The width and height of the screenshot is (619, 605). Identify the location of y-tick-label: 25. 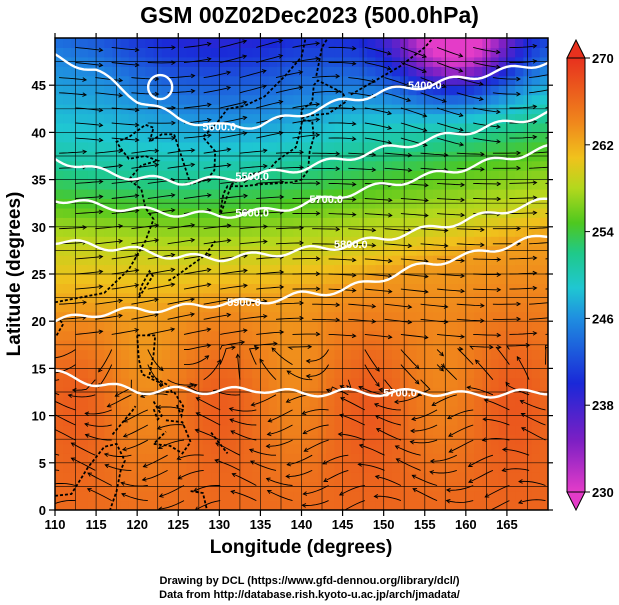
(39, 274).